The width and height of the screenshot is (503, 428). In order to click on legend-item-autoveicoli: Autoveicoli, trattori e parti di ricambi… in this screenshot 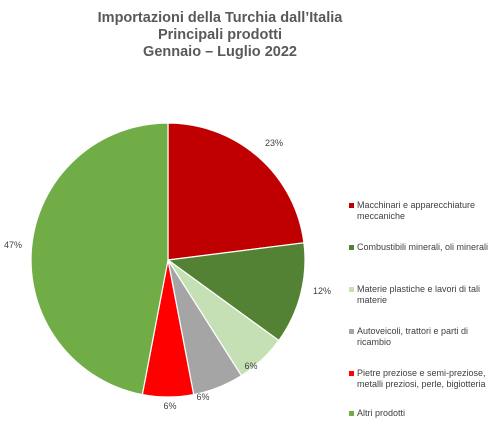, I will do `click(424, 337)`.